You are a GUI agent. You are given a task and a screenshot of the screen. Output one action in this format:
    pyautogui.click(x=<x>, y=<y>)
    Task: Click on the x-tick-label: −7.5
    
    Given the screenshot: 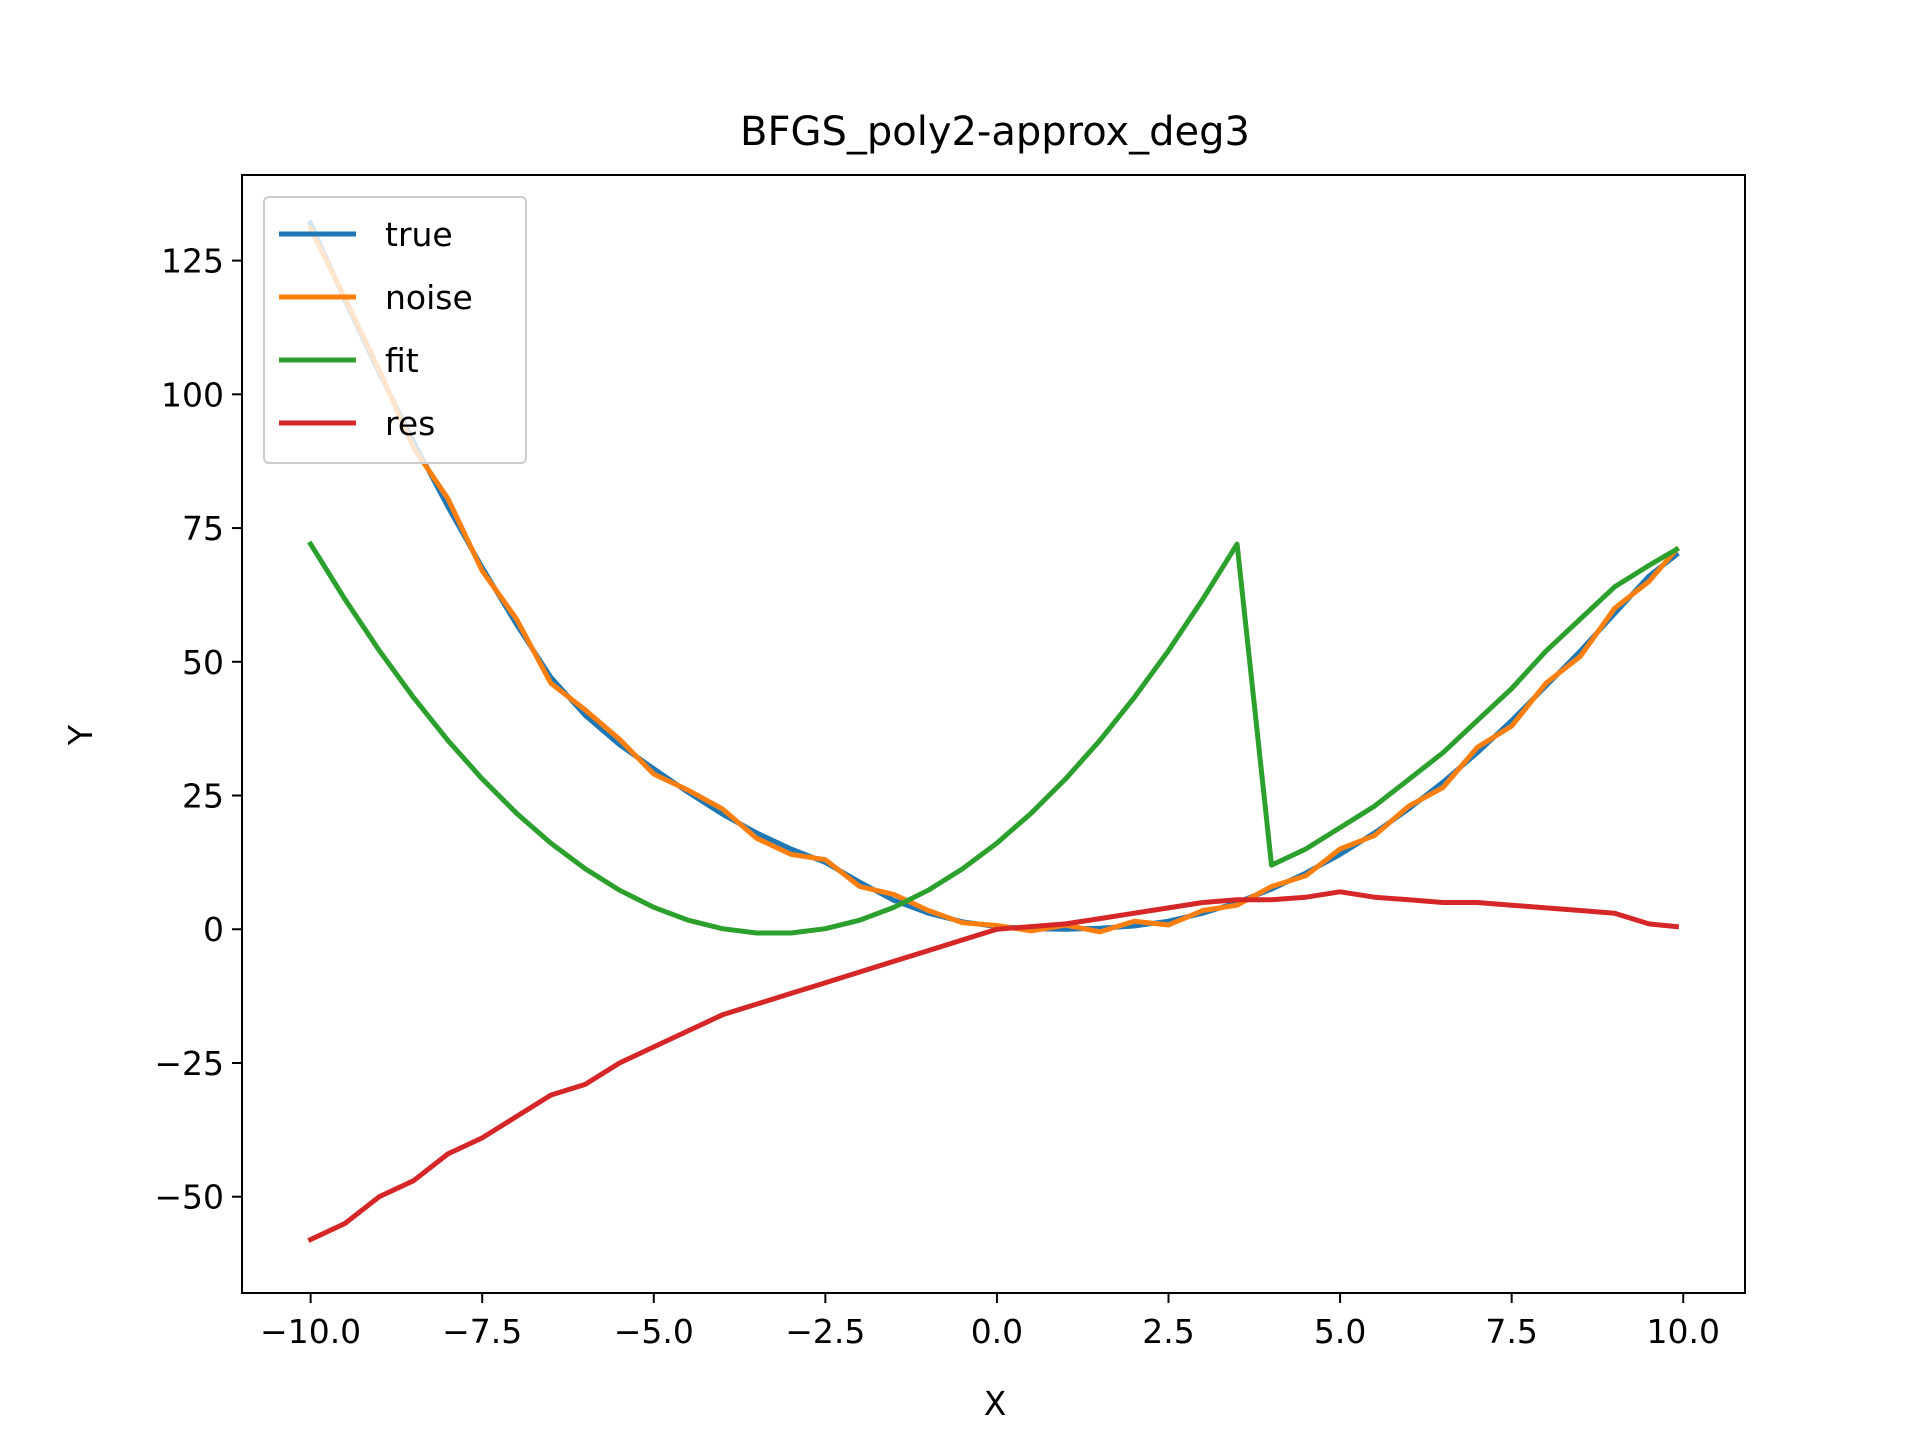 What is the action you would take?
    pyautogui.click(x=482, y=1331)
    